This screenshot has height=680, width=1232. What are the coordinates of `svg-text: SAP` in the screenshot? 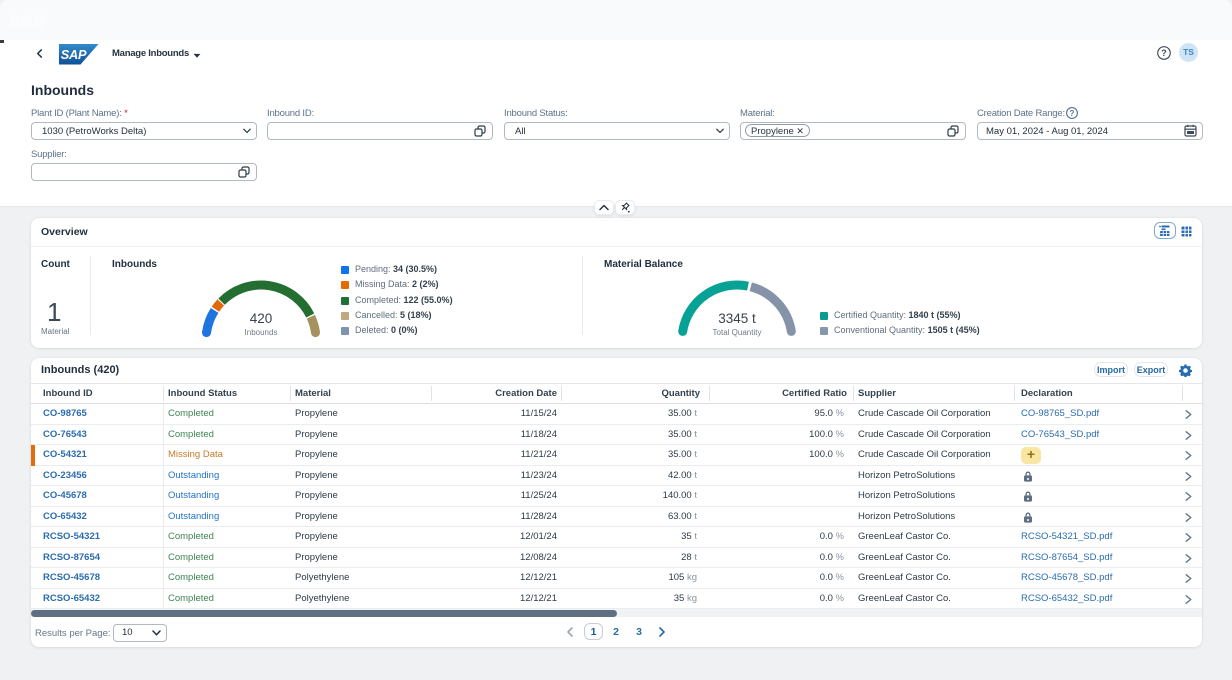 It's located at (74, 54).